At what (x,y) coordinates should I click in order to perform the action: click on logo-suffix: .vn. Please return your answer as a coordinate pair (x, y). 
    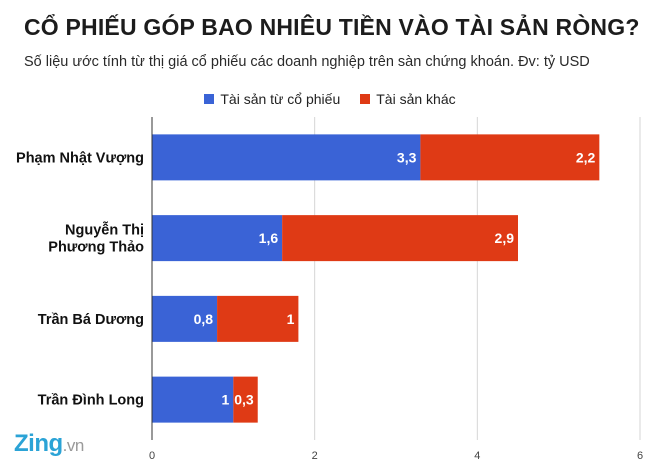
    Looking at the image, I should click on (73, 445).